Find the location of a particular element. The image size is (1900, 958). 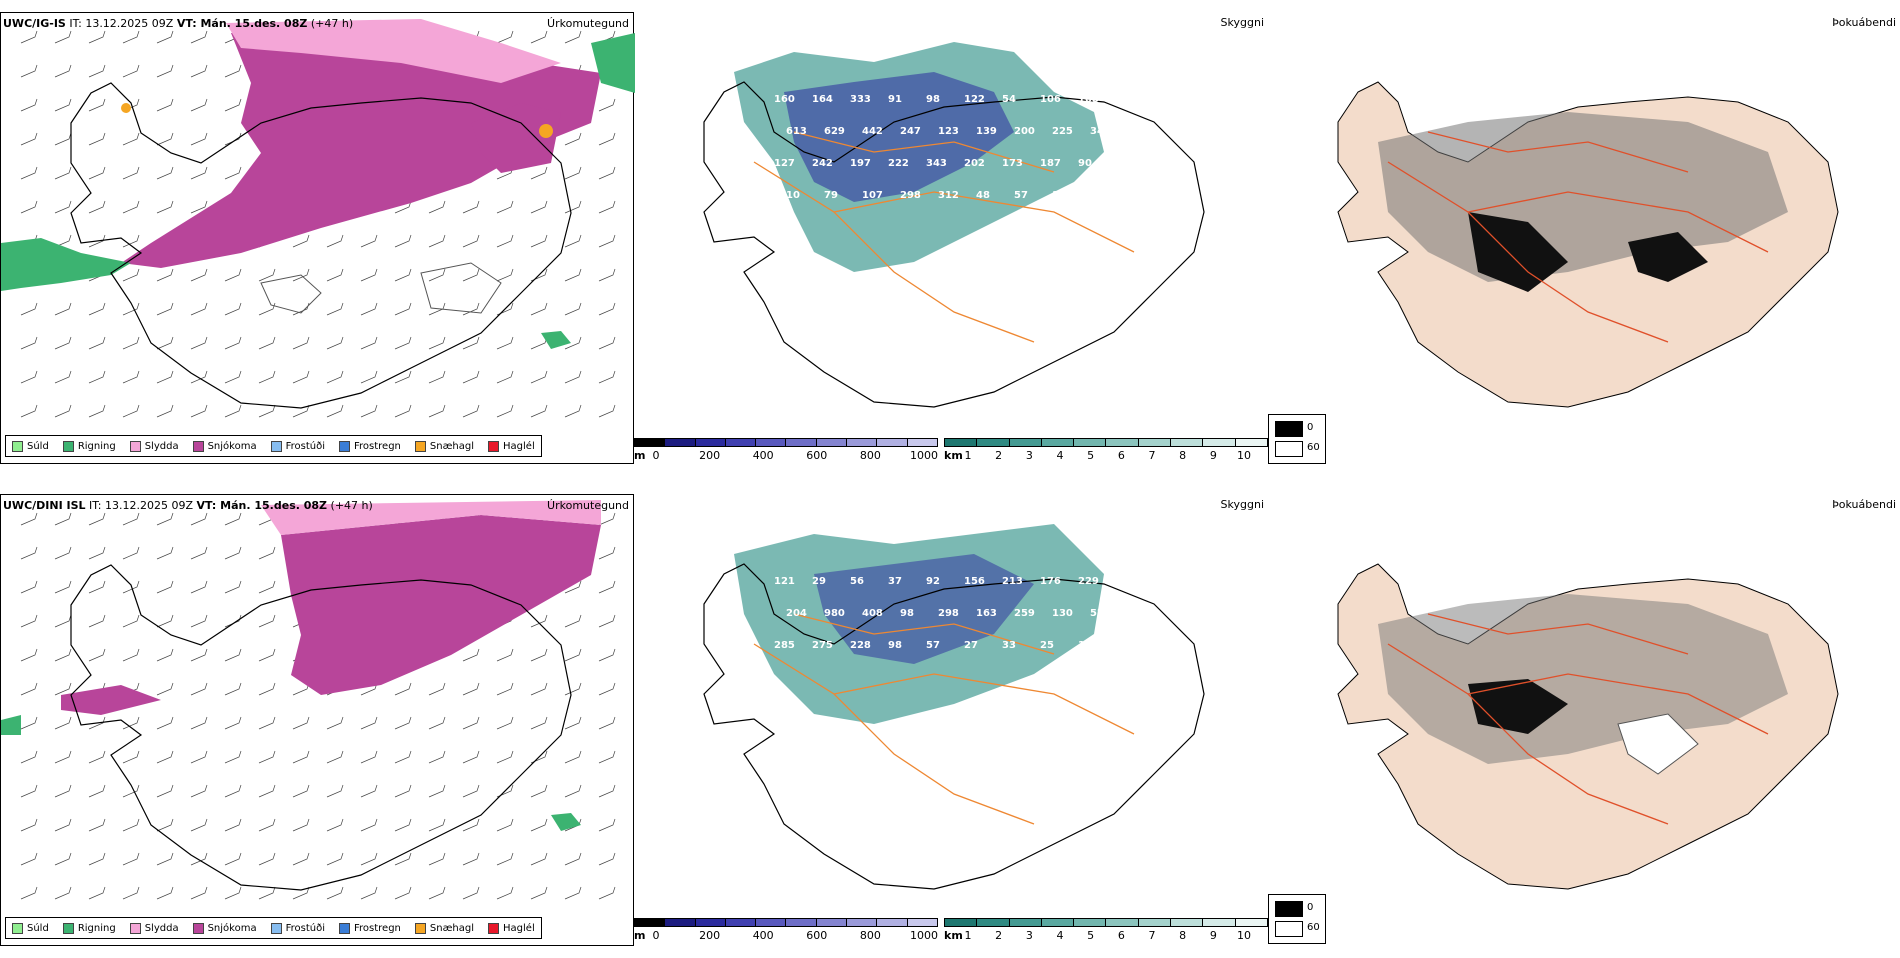

map-value-label: 92 is located at coordinates (933, 581).